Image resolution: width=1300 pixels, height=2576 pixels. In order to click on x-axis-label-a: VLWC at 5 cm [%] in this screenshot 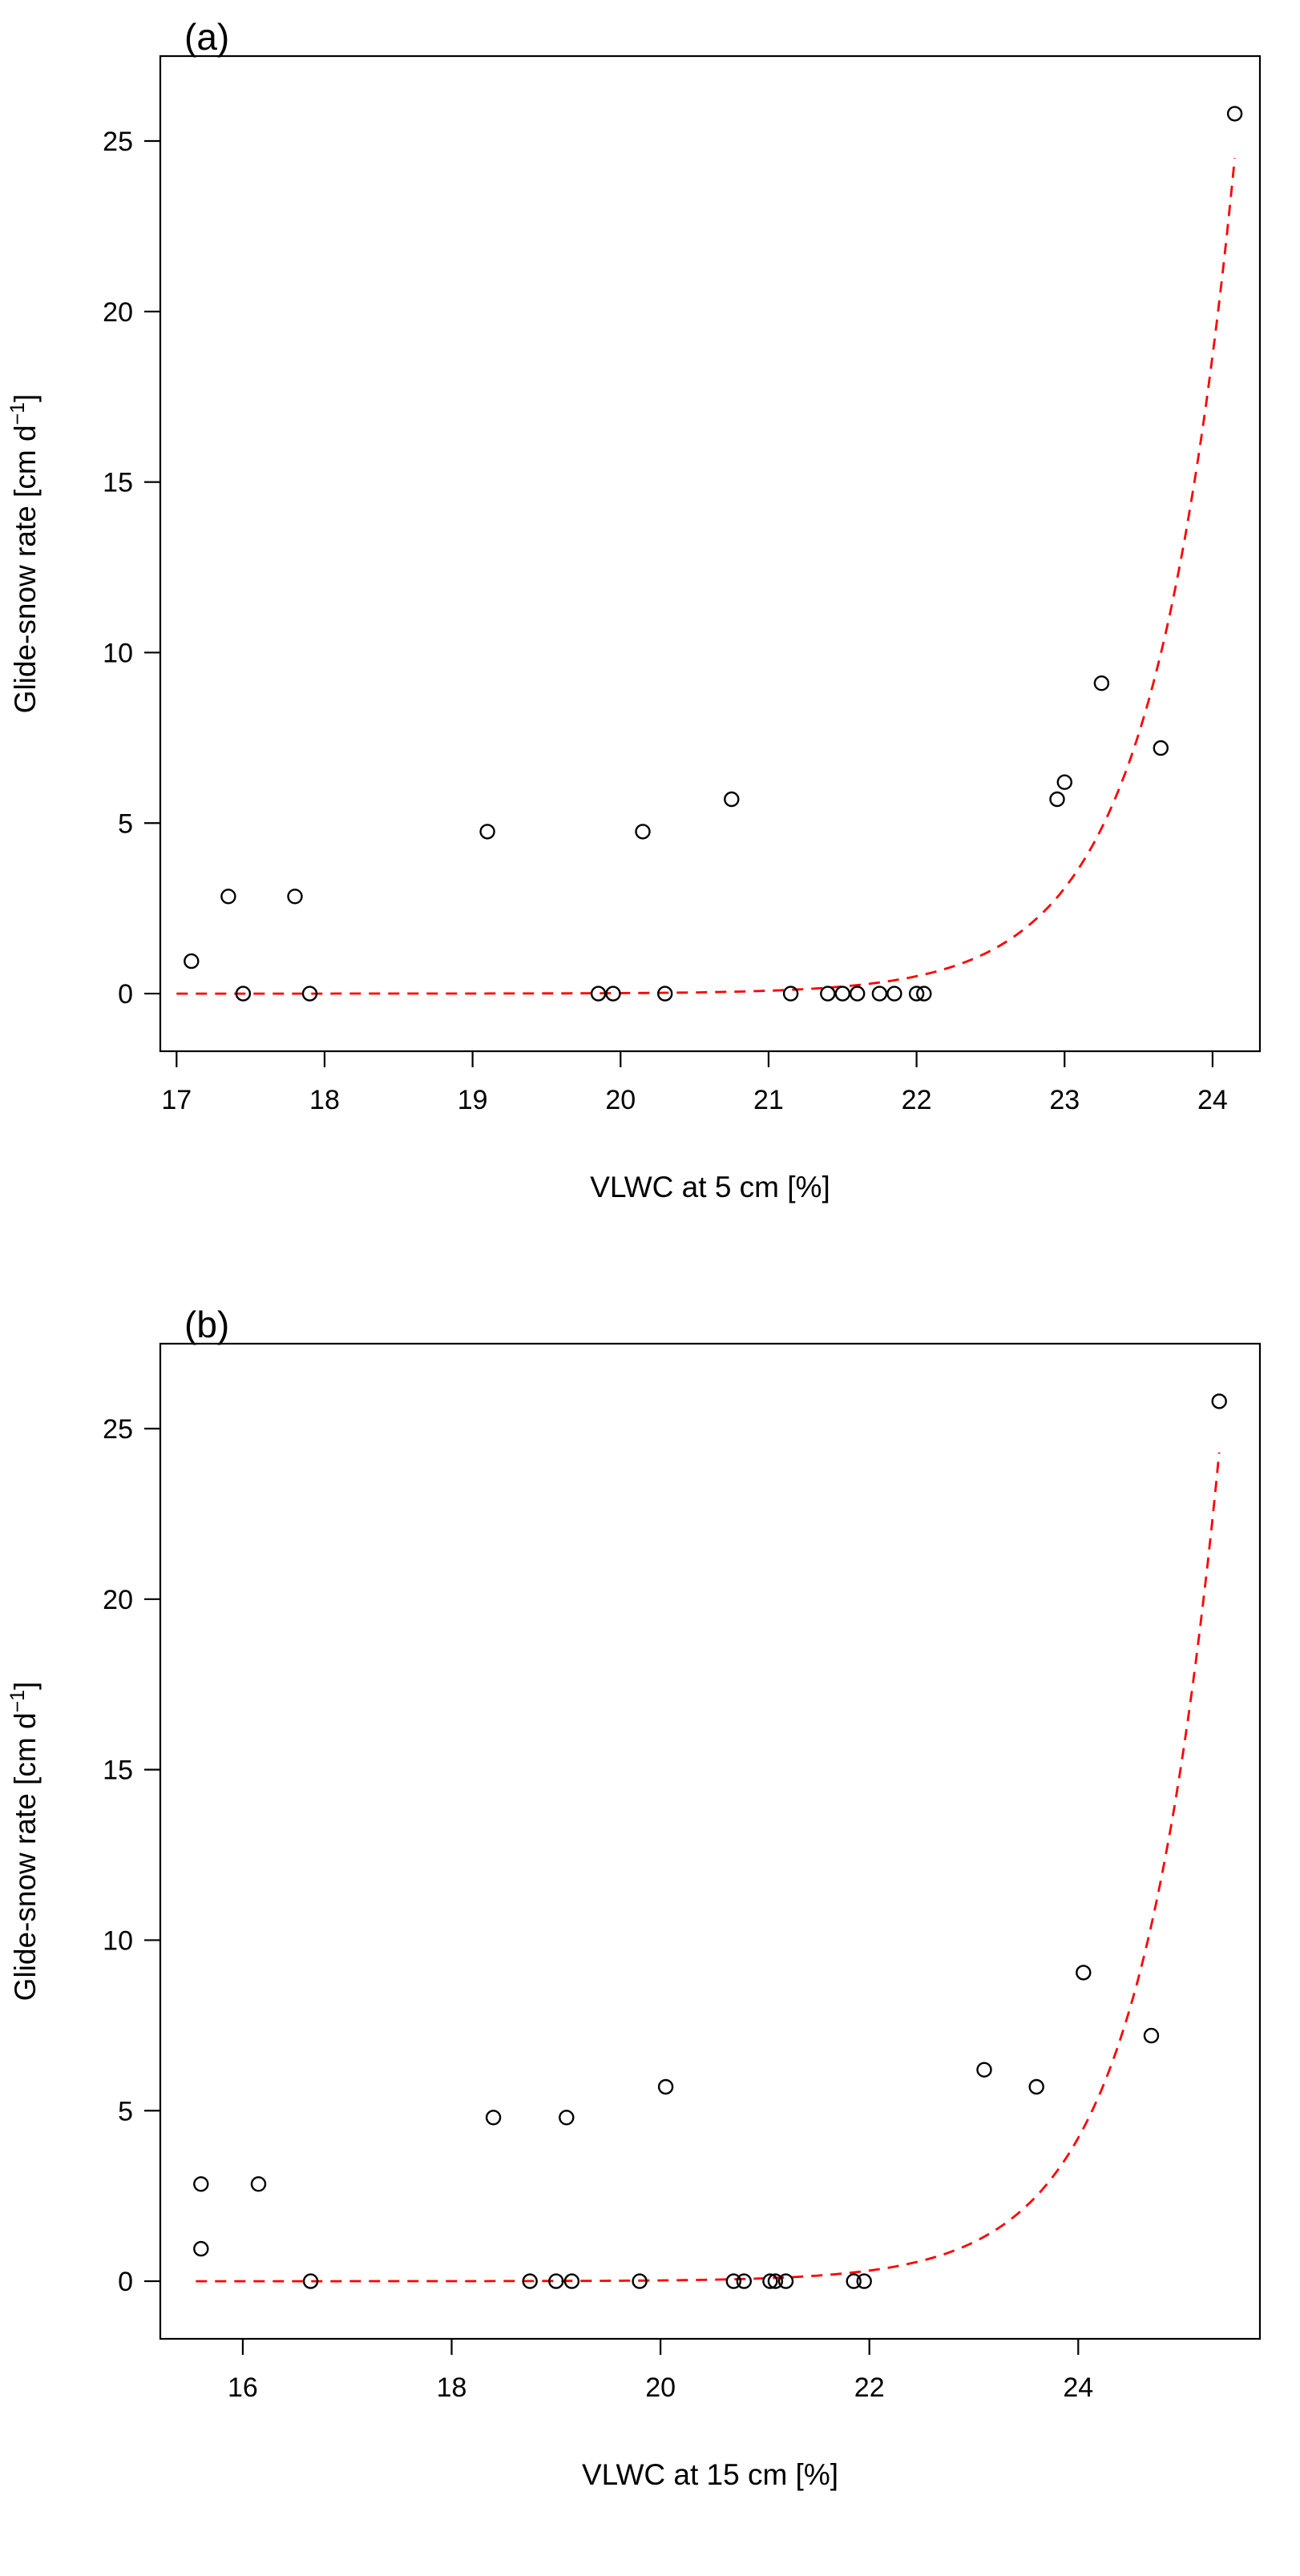, I will do `click(710, 1187)`.